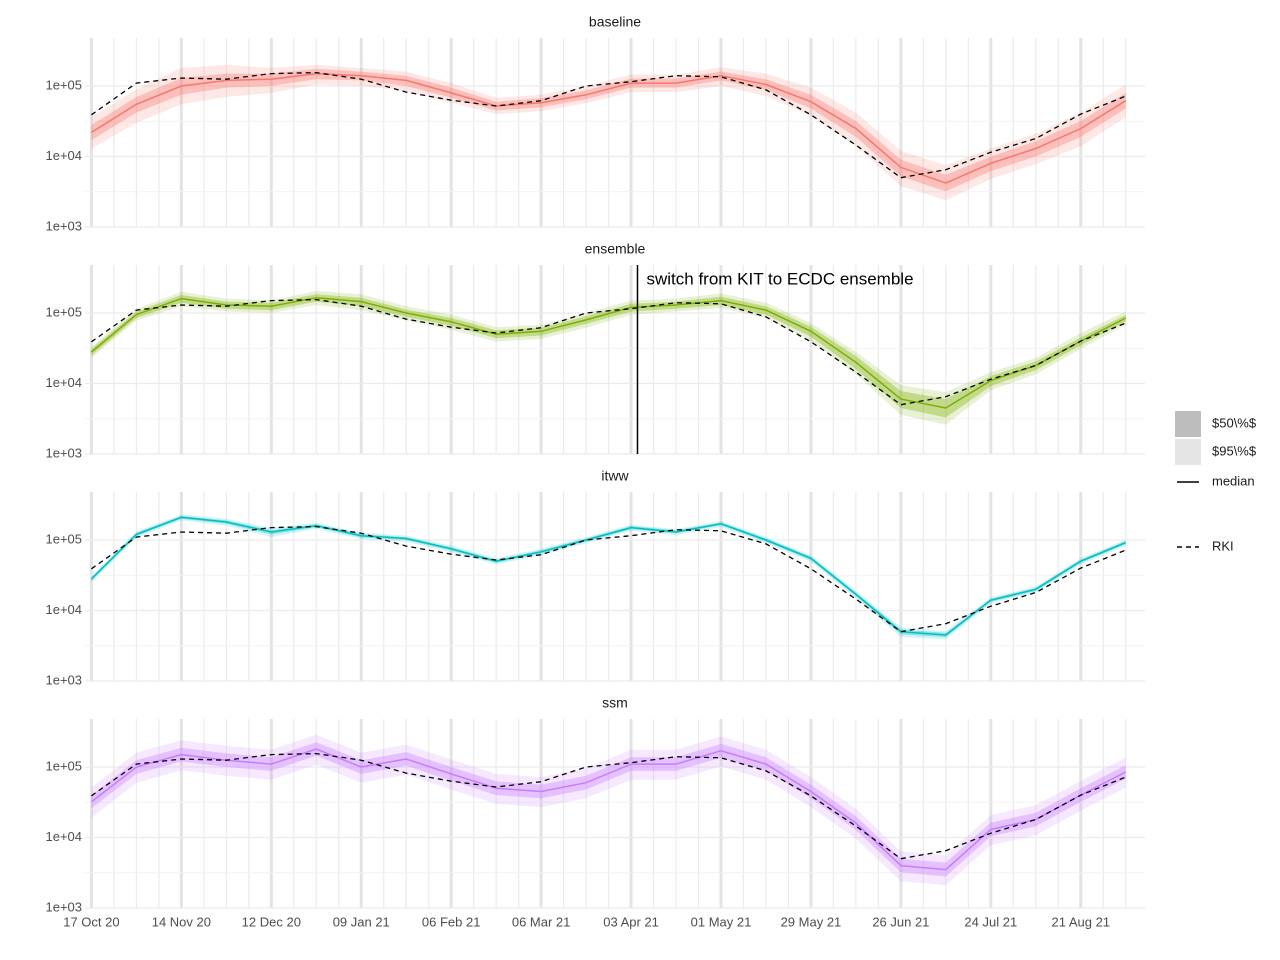 This screenshot has width=1280, height=960. What do you see at coordinates (181, 921) in the screenshot?
I see `x-tick-label: 14 Nov 20` at bounding box center [181, 921].